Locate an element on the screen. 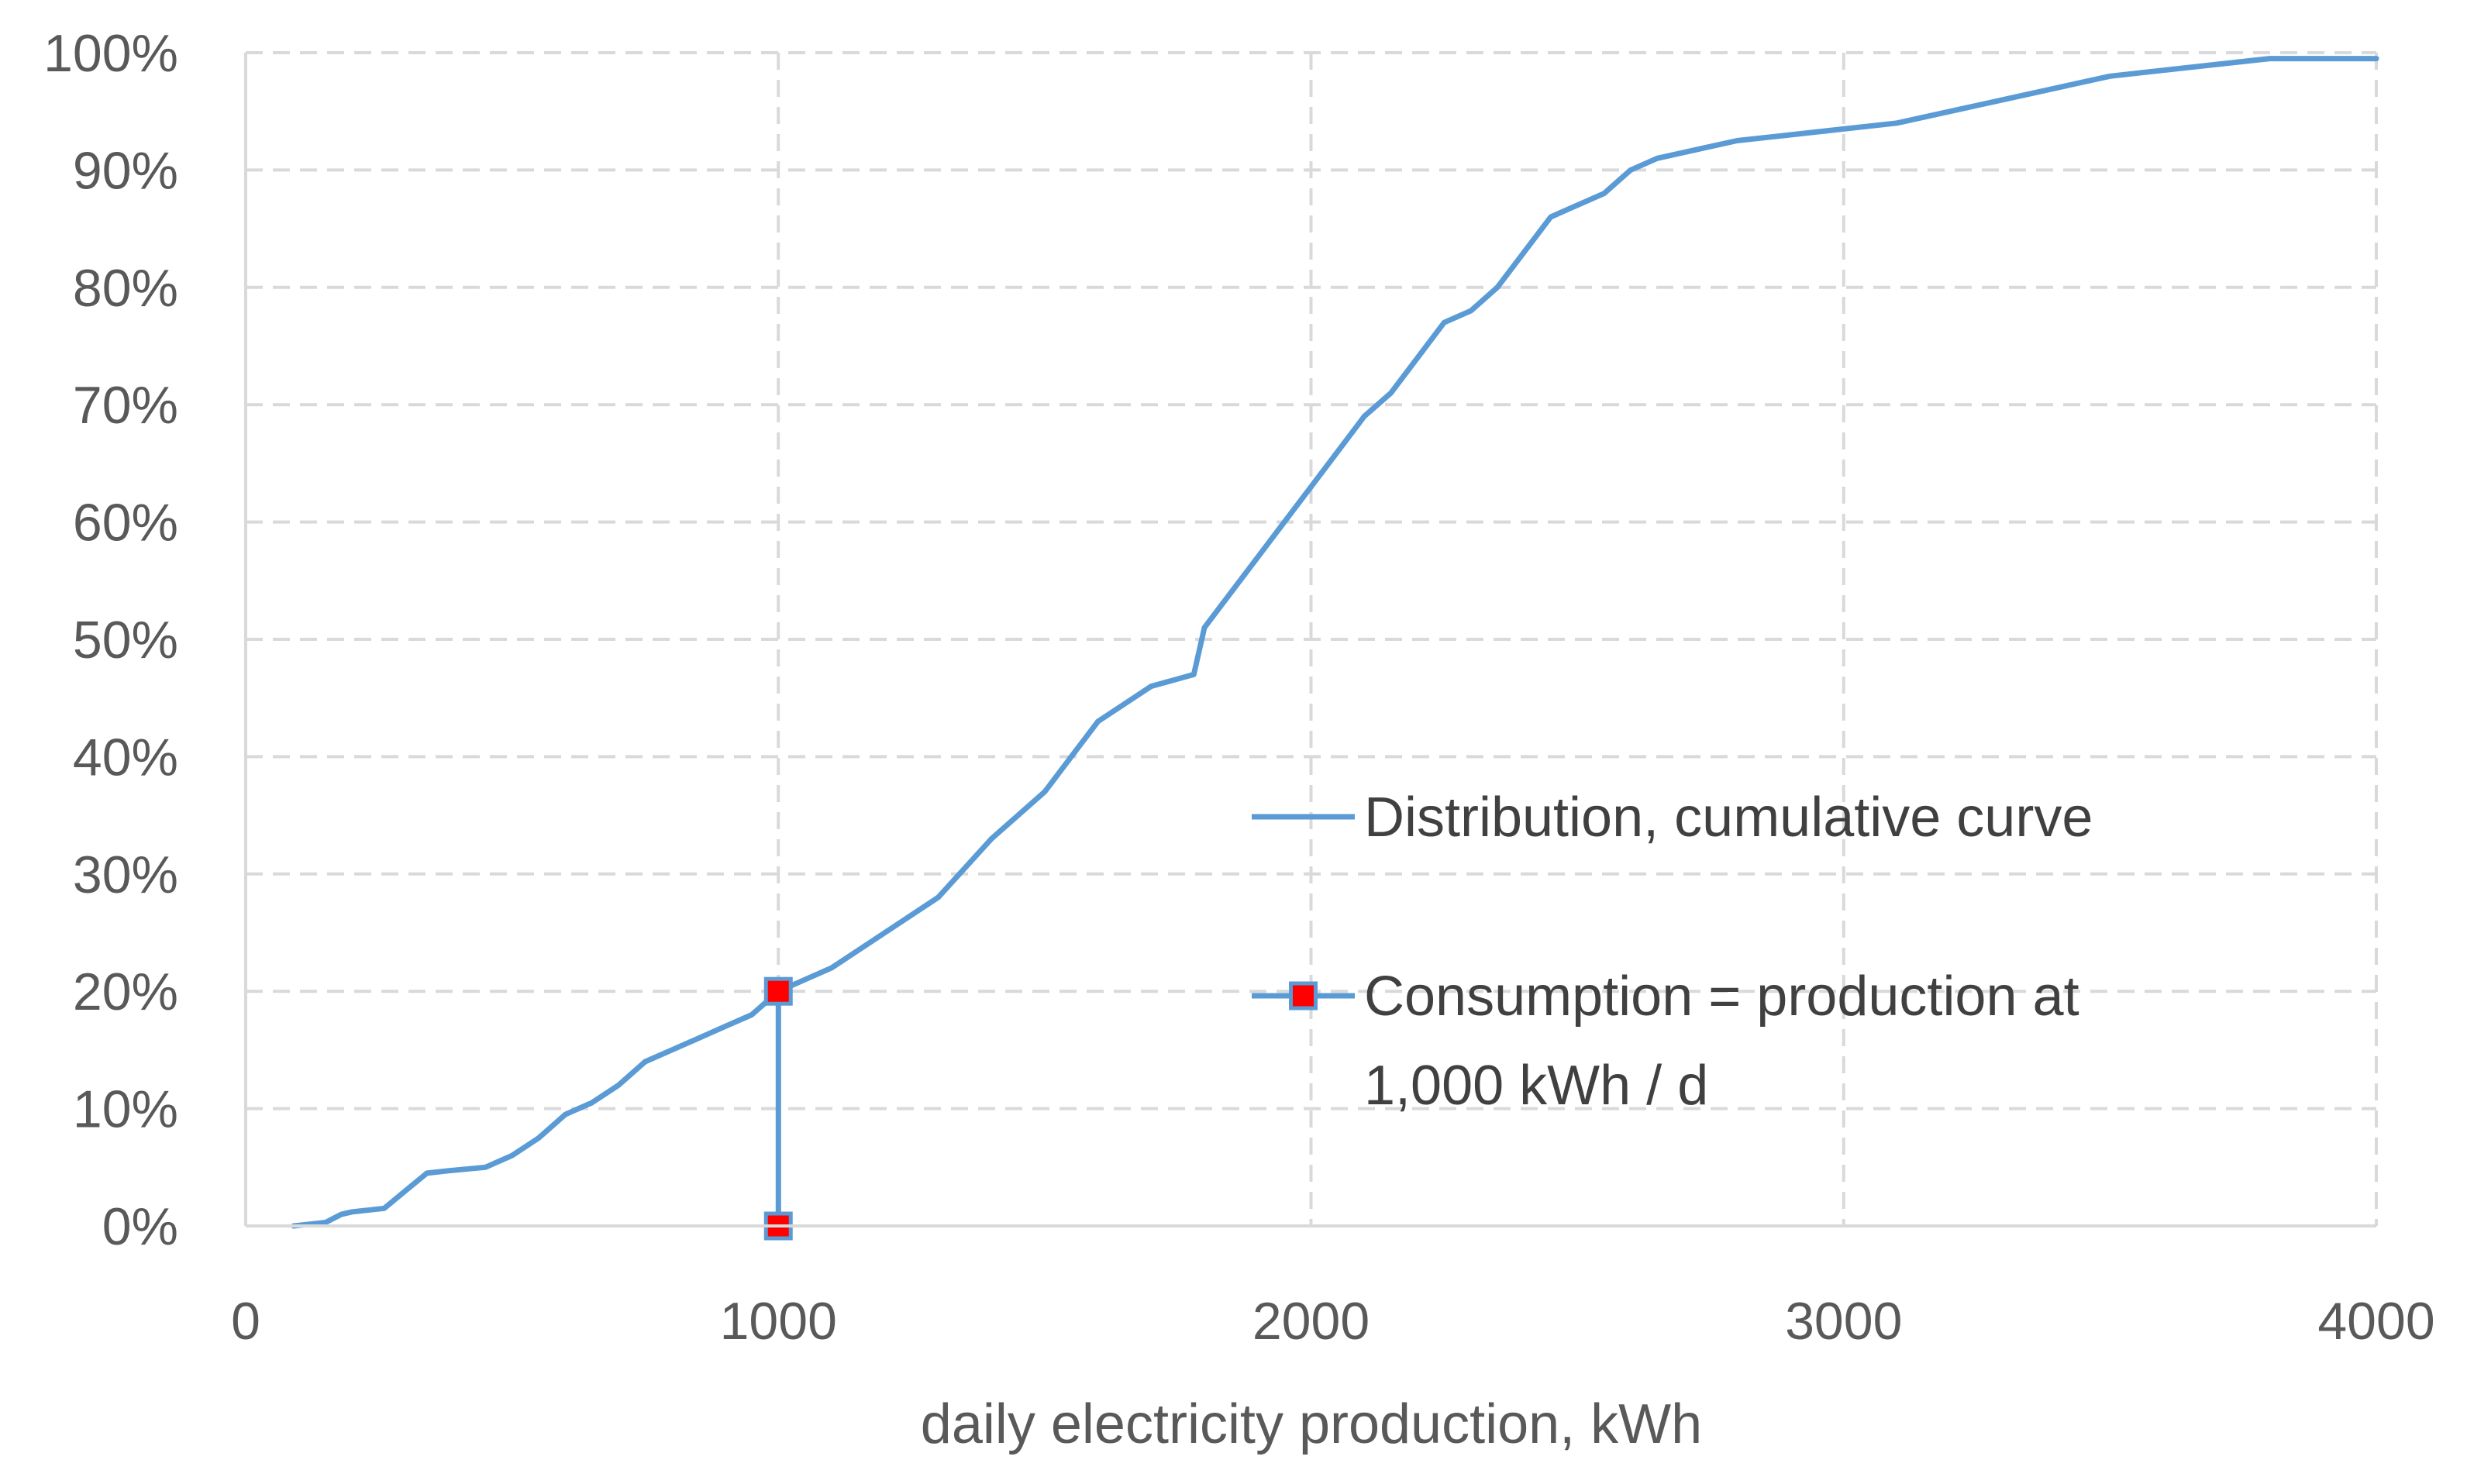 The width and height of the screenshot is (2467, 1484). x-tick-label: 4000 is located at coordinates (2375, 1321).